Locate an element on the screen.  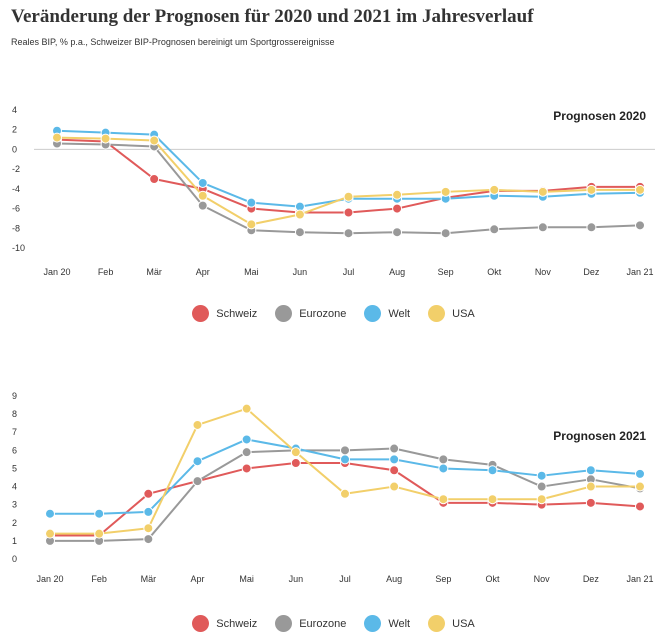
y-tick-label: -4 is located at coordinates (16, 189).